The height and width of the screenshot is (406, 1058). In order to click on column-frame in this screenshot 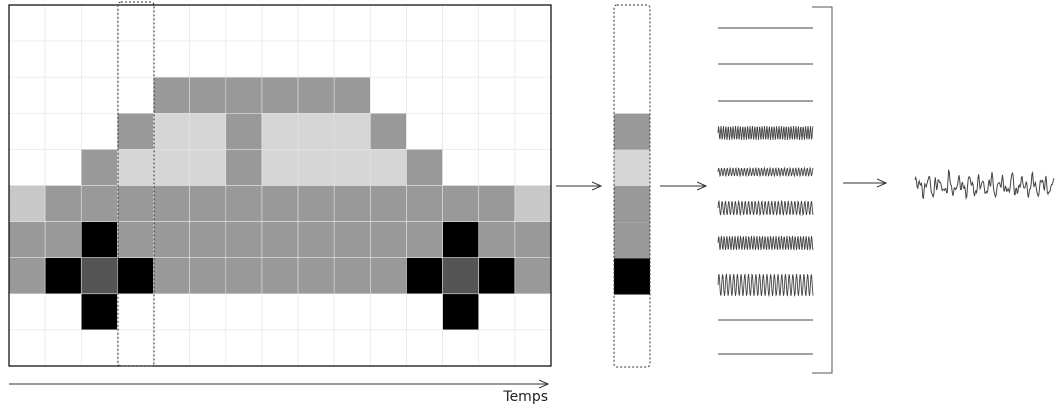, I will do `click(632, 186)`.